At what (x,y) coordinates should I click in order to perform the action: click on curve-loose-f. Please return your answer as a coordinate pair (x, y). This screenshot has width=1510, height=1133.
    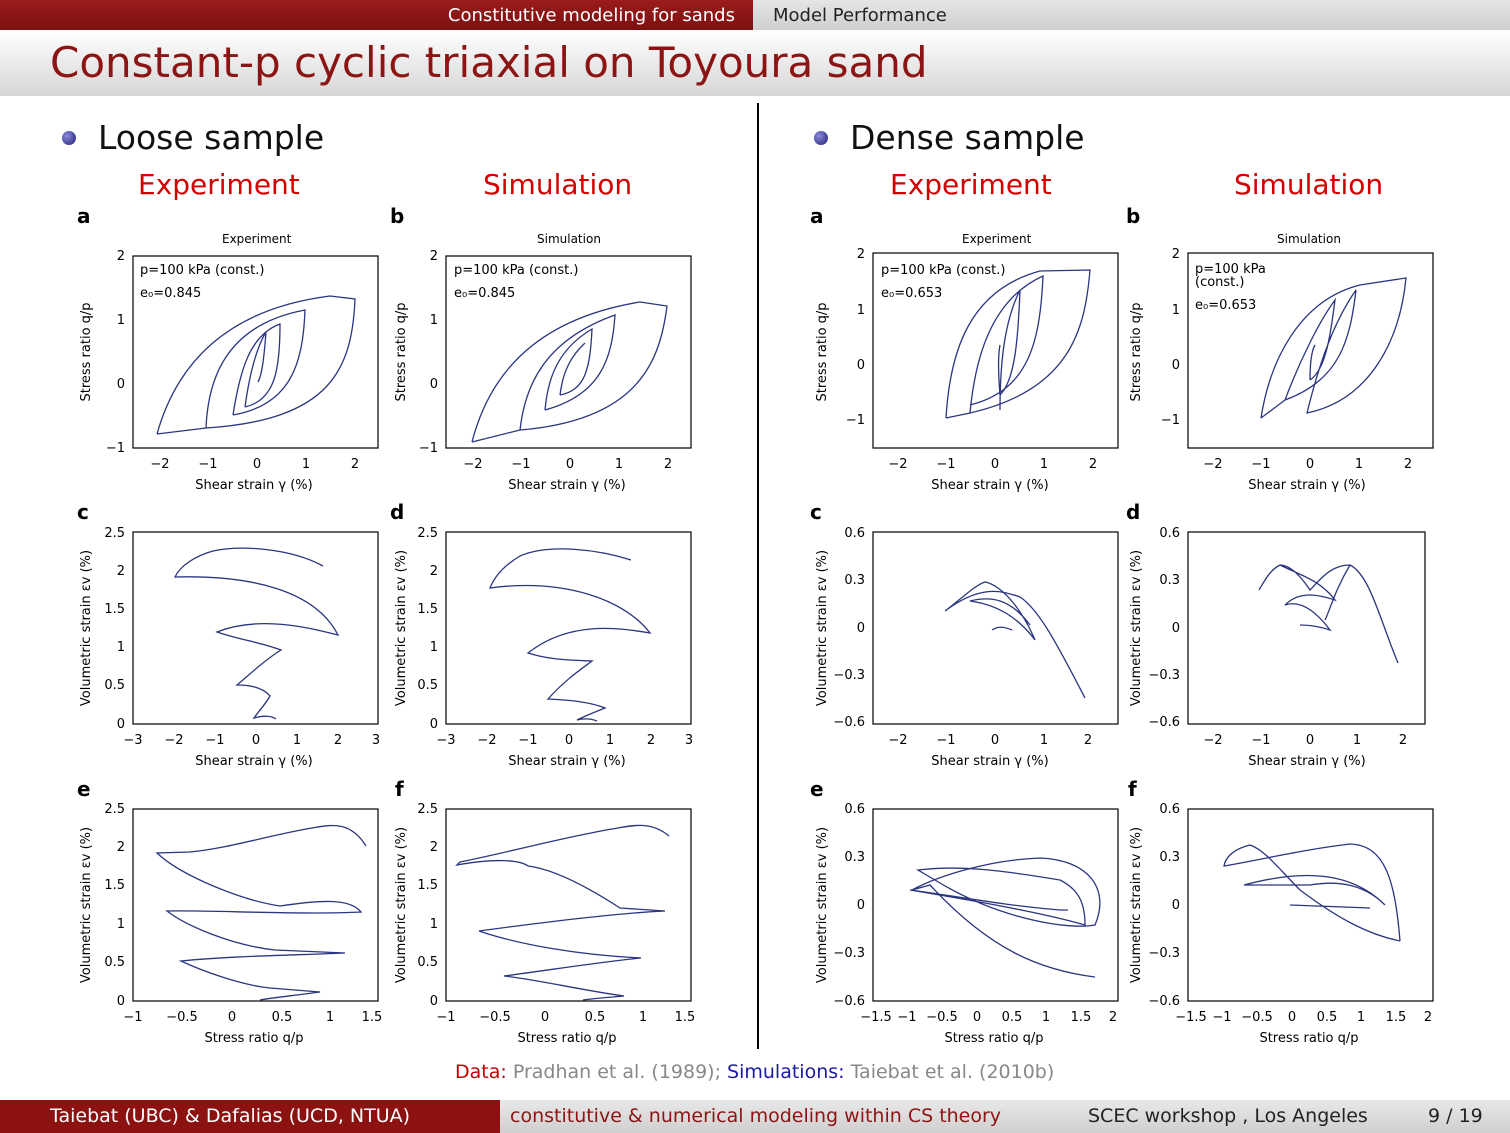
    Looking at the image, I should click on (562, 912).